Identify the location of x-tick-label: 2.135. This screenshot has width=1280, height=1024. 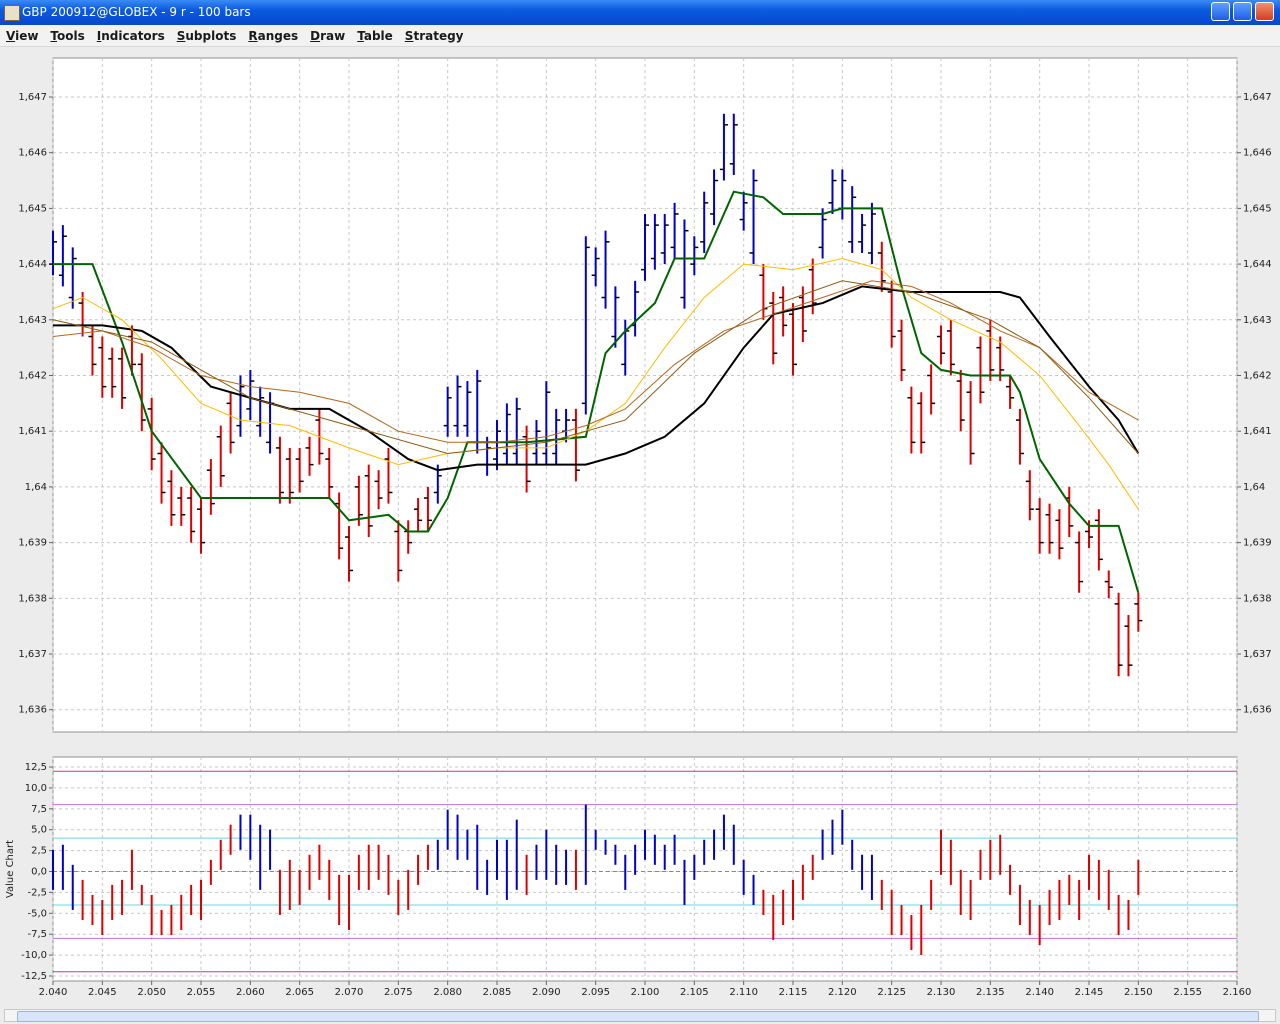
(990, 992).